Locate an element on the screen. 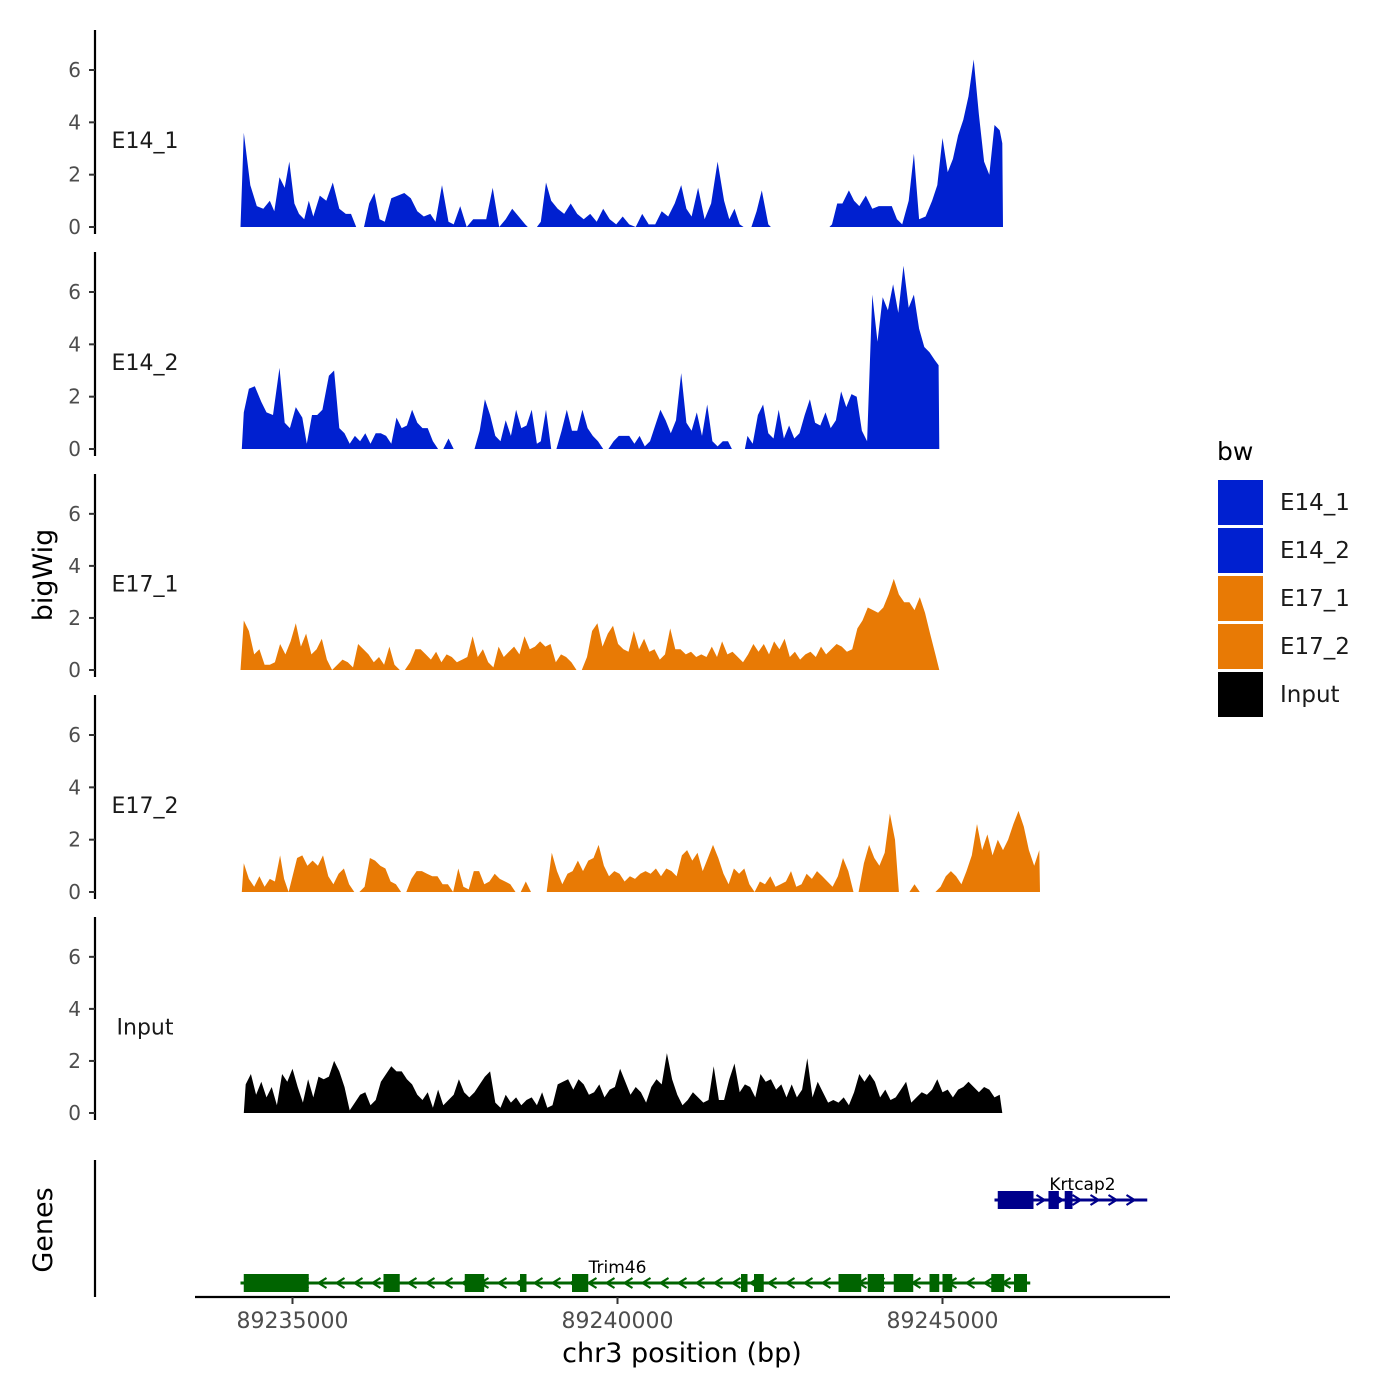  y-axis-title: bigWig is located at coordinates (43, 575).